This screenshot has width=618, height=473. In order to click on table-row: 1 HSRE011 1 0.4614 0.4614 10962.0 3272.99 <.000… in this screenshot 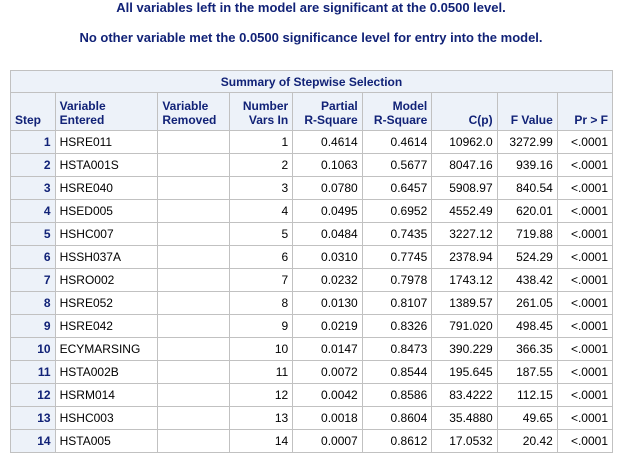, I will do `click(312, 142)`.